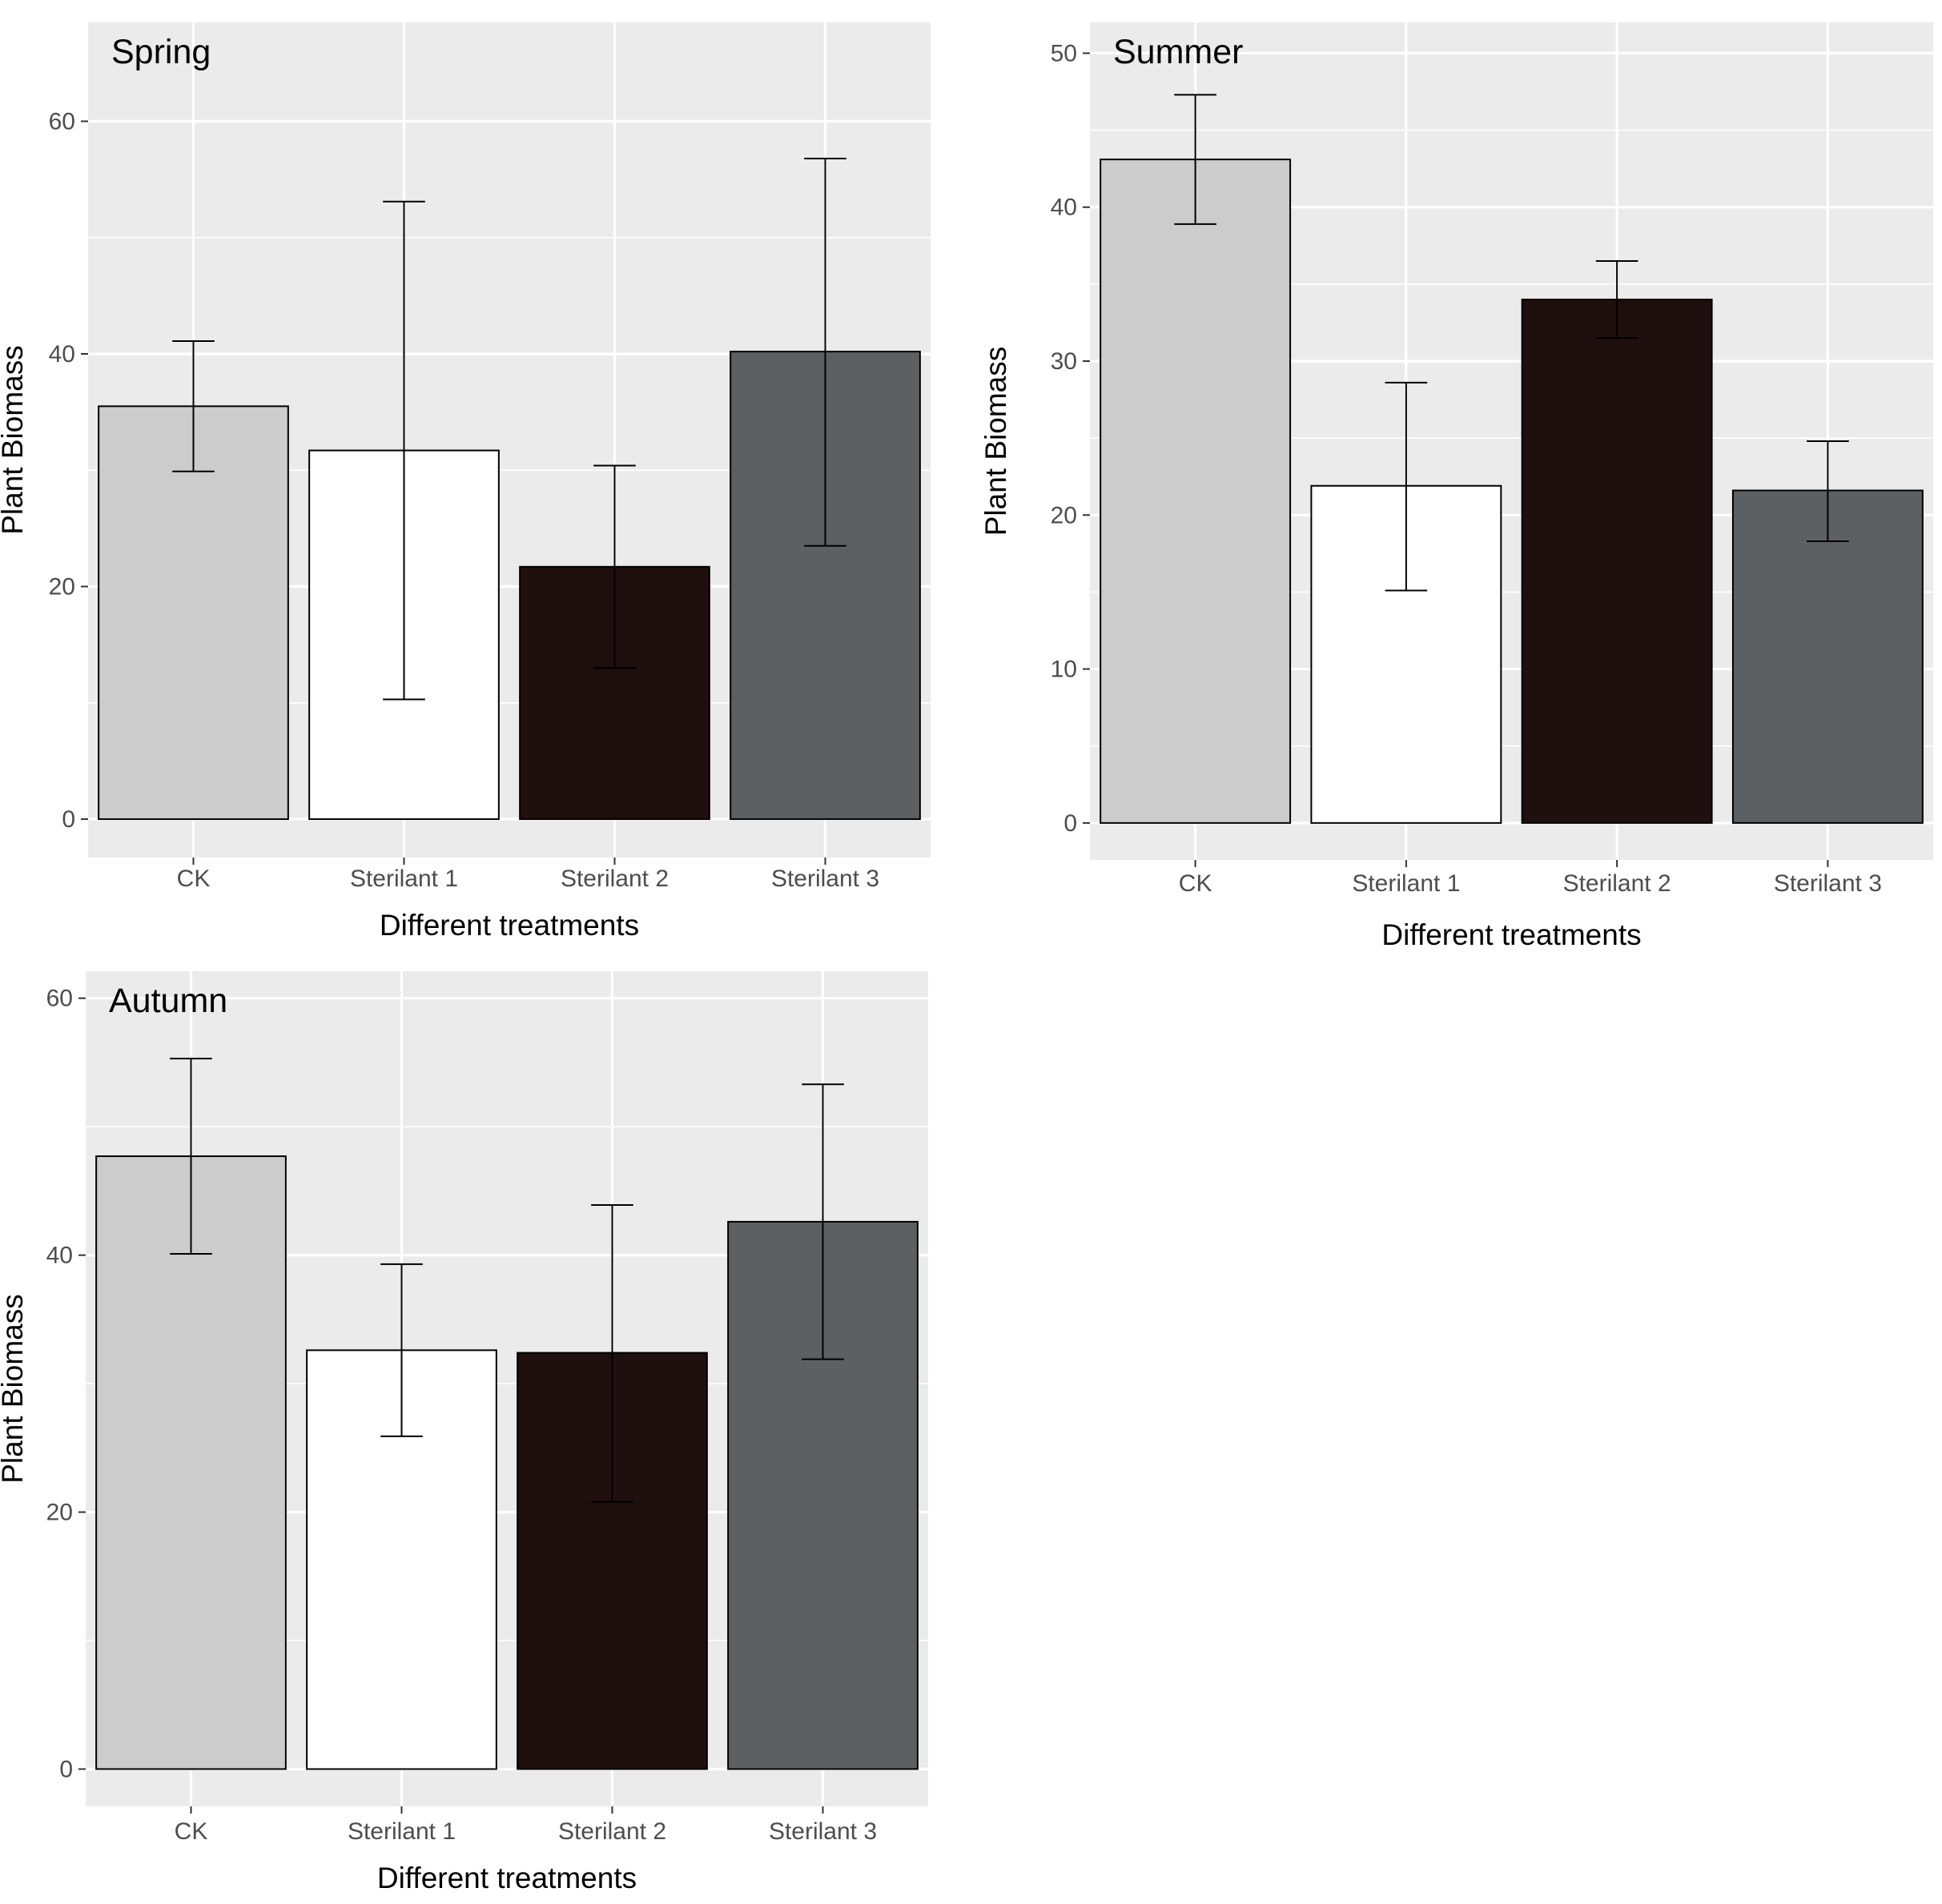 The height and width of the screenshot is (1904, 1942). I want to click on spring-panel-title: Spring, so click(161, 52).